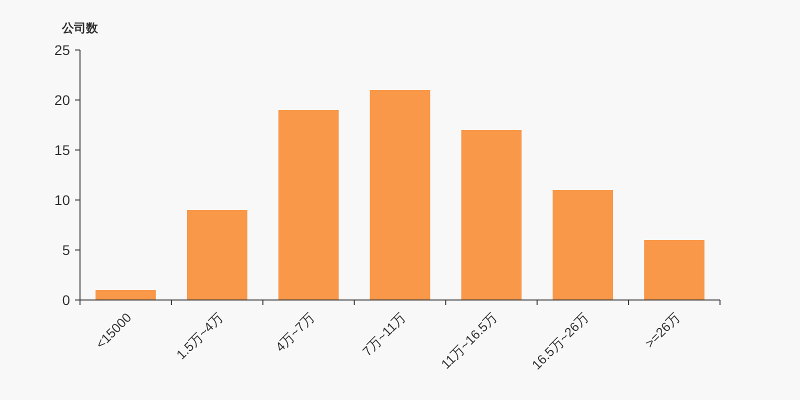 The image size is (800, 400). I want to click on x-tick-label: 7万~11万, so click(384, 334).